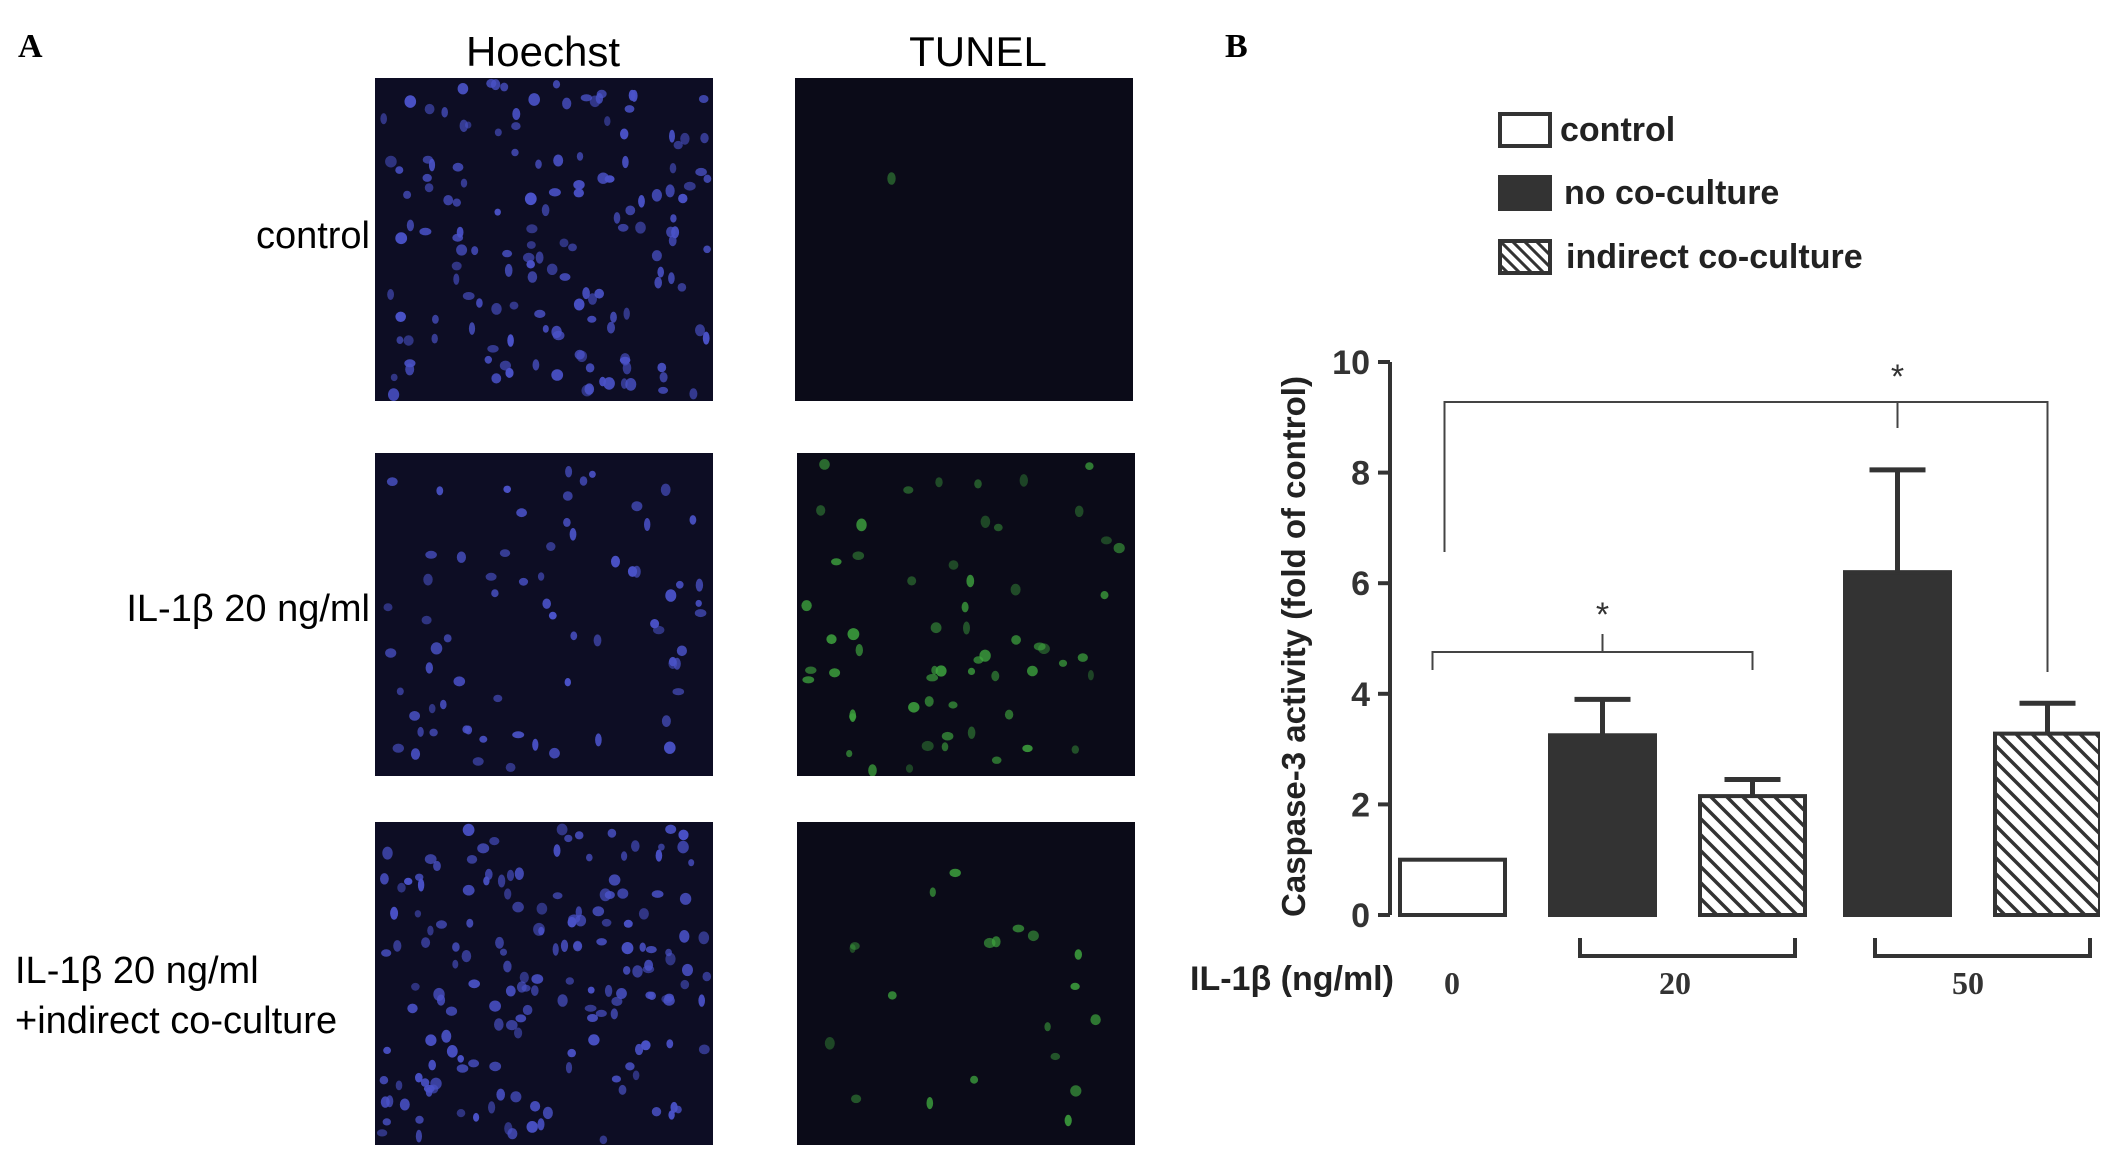 The image size is (2126, 1159). I want to click on row-label-il1b: IL-1β 20 ng/ml, so click(248, 609).